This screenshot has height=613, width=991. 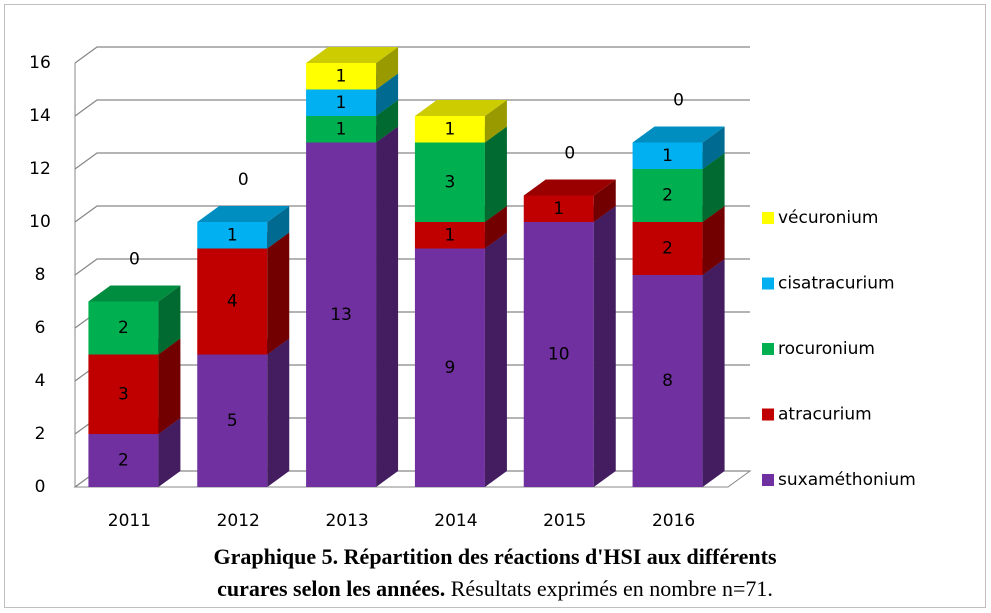 What do you see at coordinates (564, 521) in the screenshot?
I see `x-tick-label: 2015` at bounding box center [564, 521].